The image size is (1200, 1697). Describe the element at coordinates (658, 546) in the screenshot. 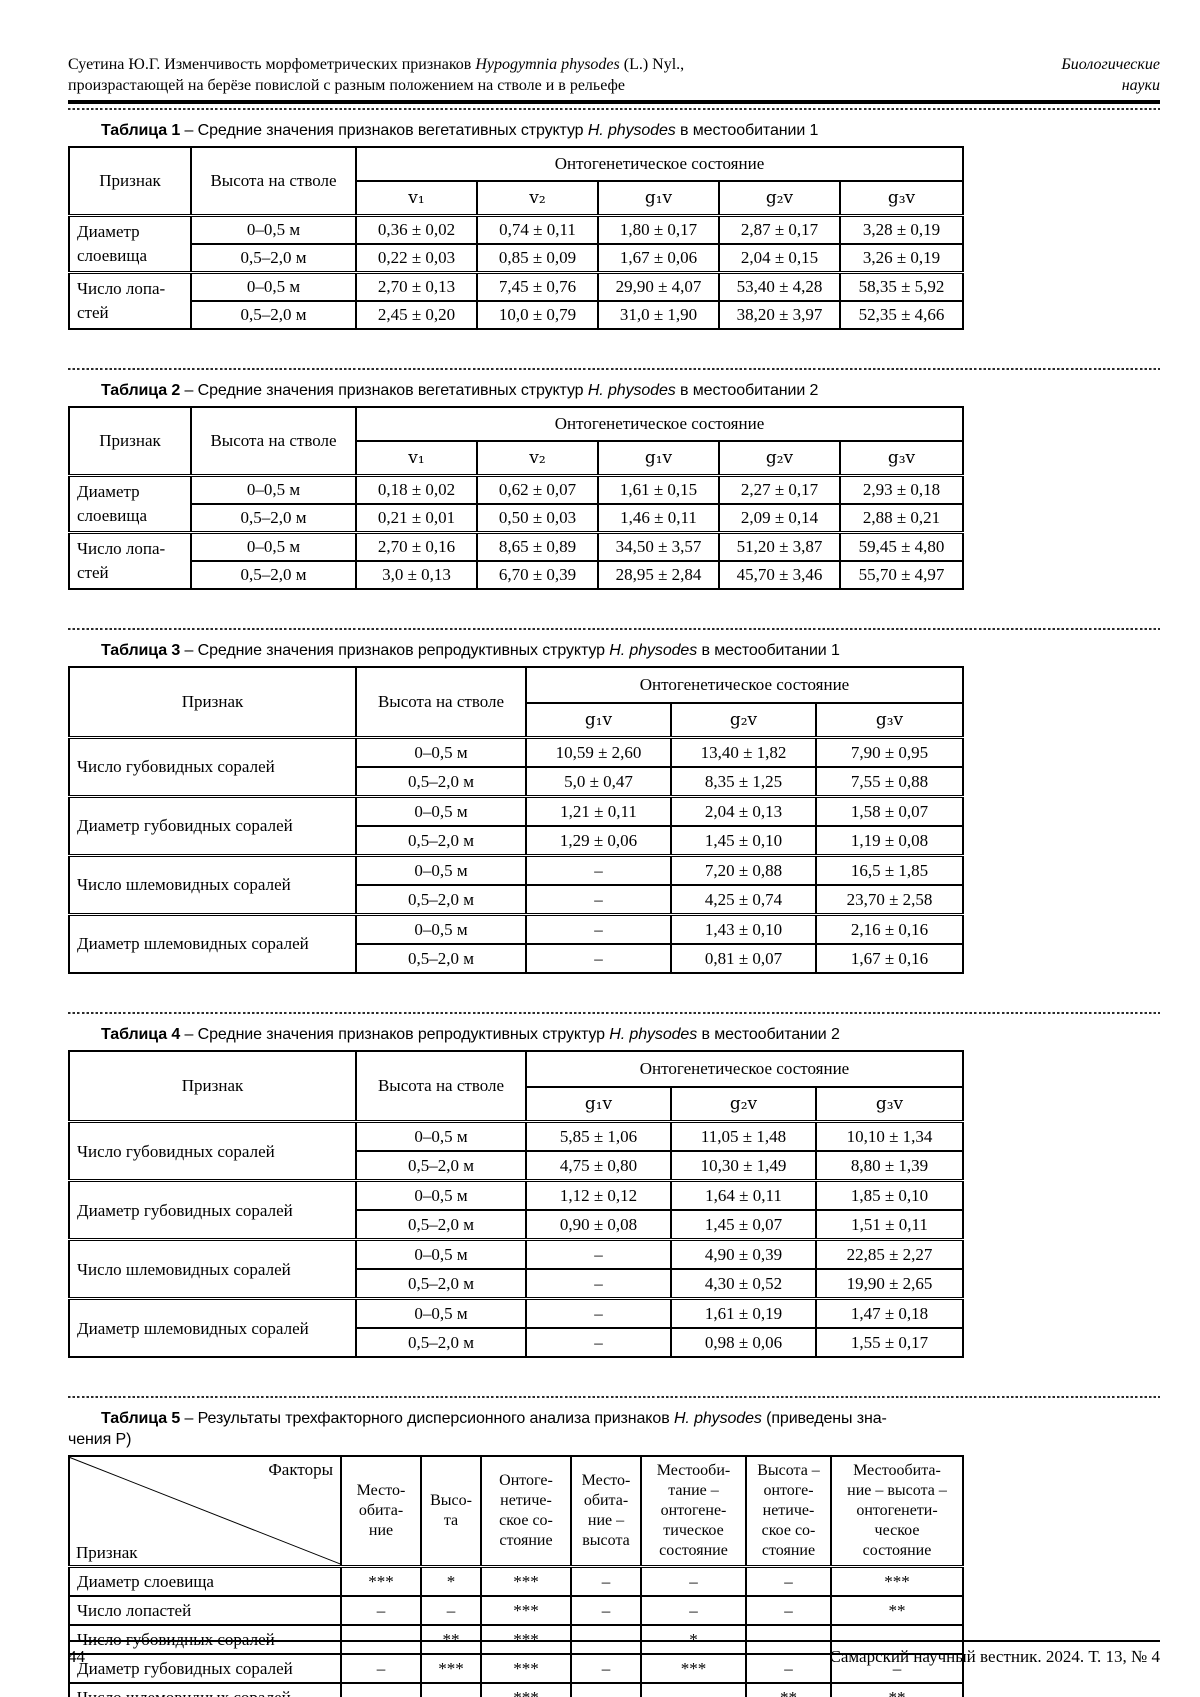

I see `value-cell: 34,50 ± 3,57` at that location.